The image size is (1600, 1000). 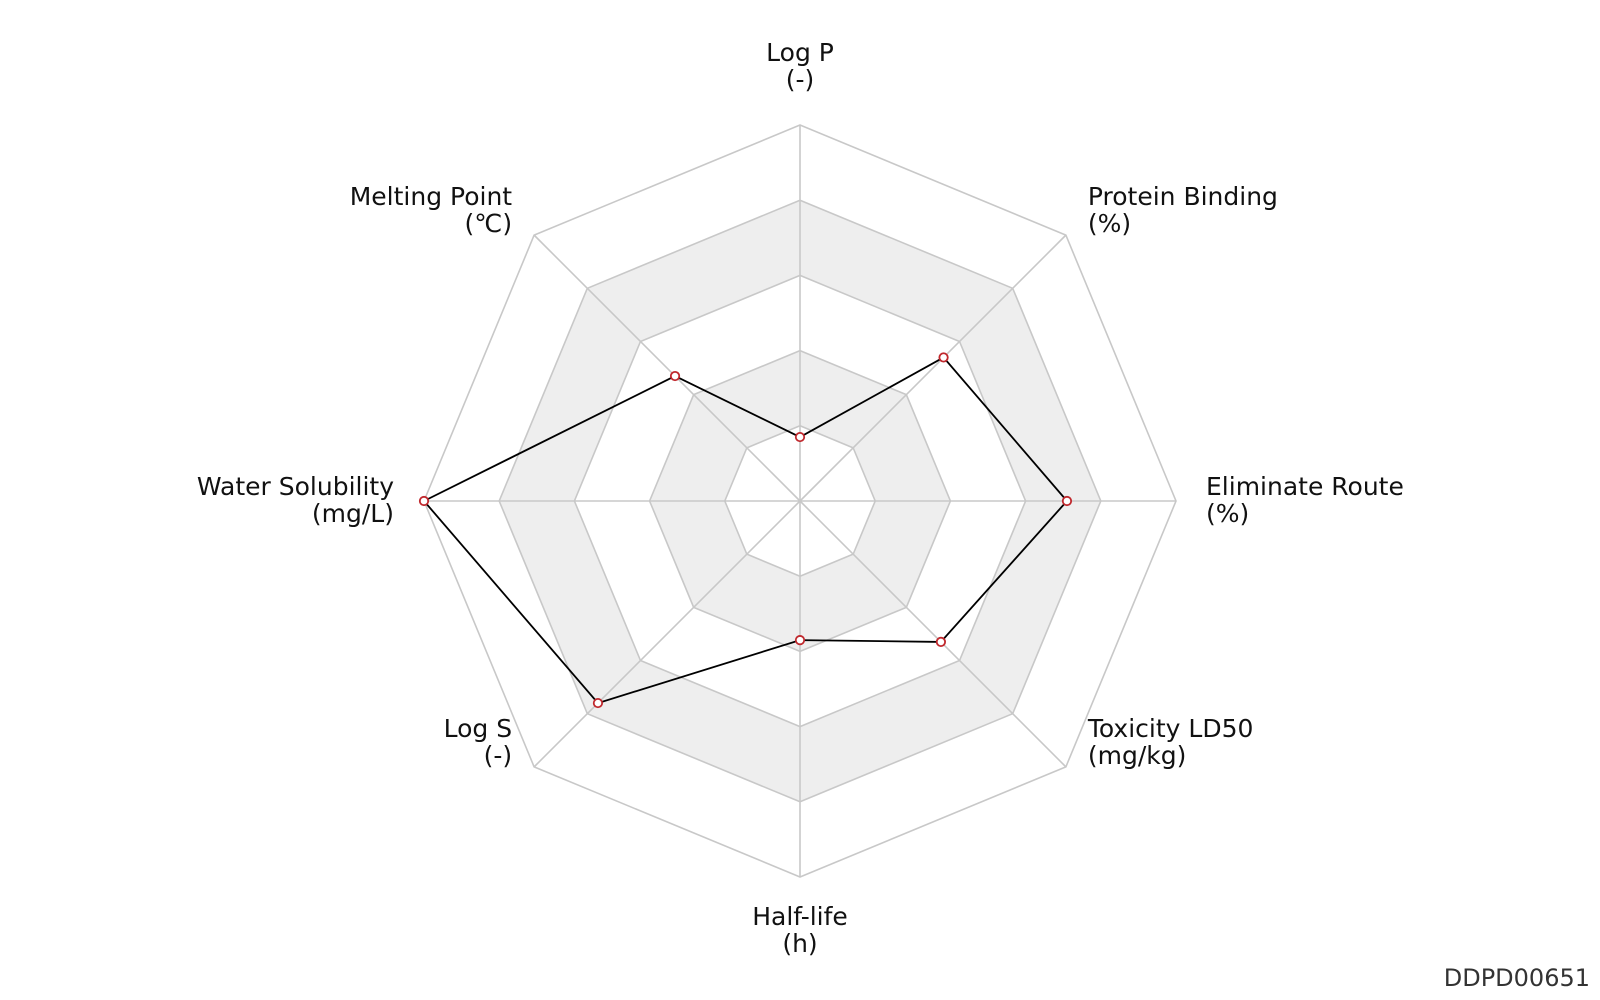 I want to click on axis-label-unit-0: (-), so click(x=800, y=79).